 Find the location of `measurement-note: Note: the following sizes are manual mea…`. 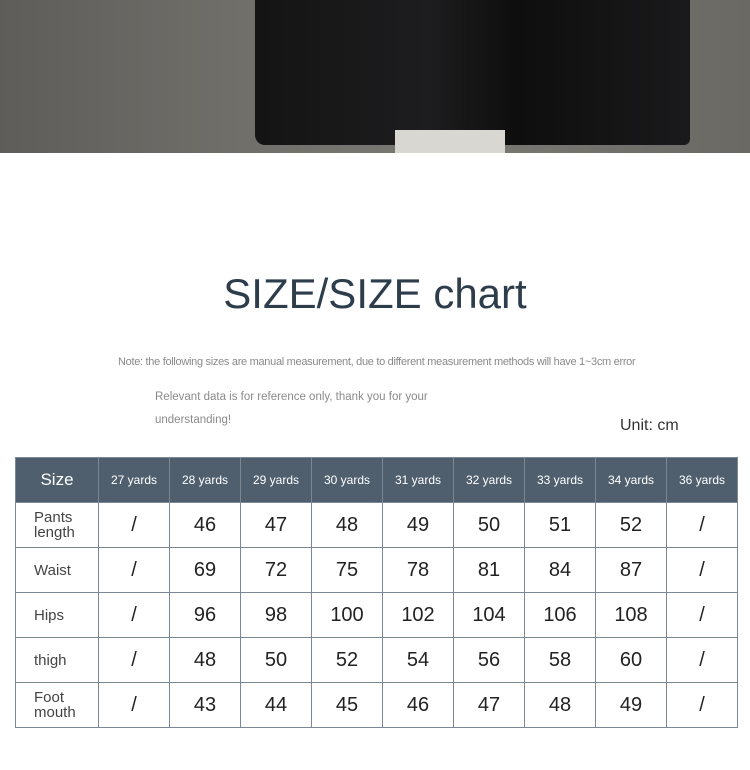

measurement-note: Note: the following sizes are manual mea… is located at coordinates (377, 362).